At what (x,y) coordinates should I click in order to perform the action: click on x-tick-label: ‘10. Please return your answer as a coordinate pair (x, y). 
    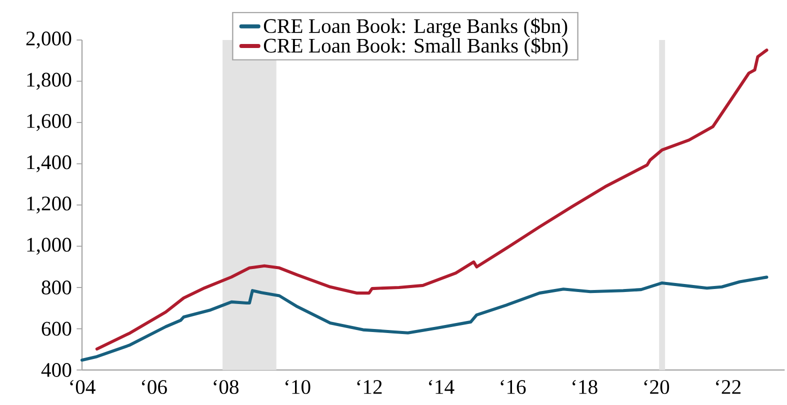
    Looking at the image, I should click on (298, 387).